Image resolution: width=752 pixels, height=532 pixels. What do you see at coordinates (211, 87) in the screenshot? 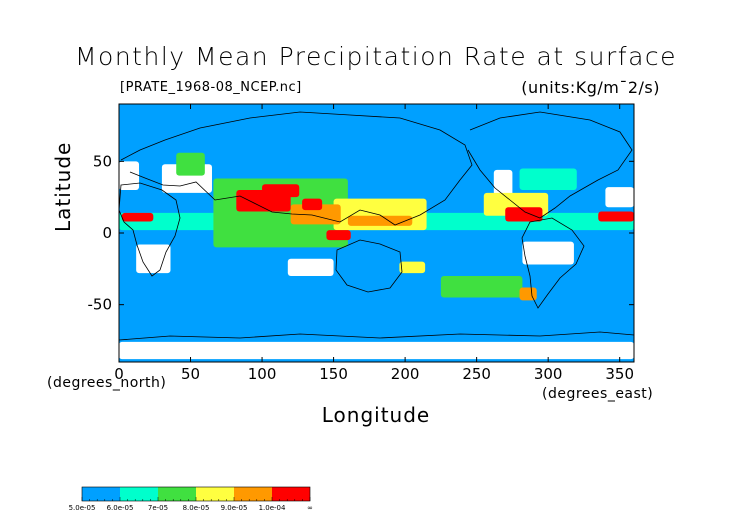
I see `file-label: [PRATE_1968-08_NCEP.nc]` at bounding box center [211, 87].